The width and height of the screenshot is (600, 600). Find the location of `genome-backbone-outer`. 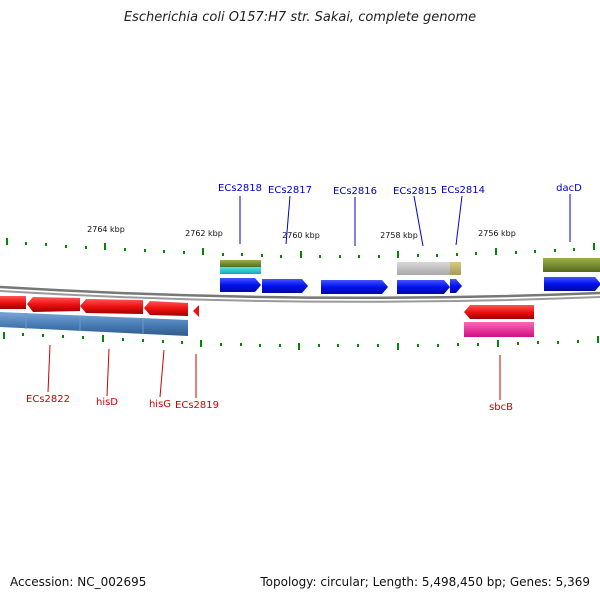

genome-backbone-outer is located at coordinates (300, 292).